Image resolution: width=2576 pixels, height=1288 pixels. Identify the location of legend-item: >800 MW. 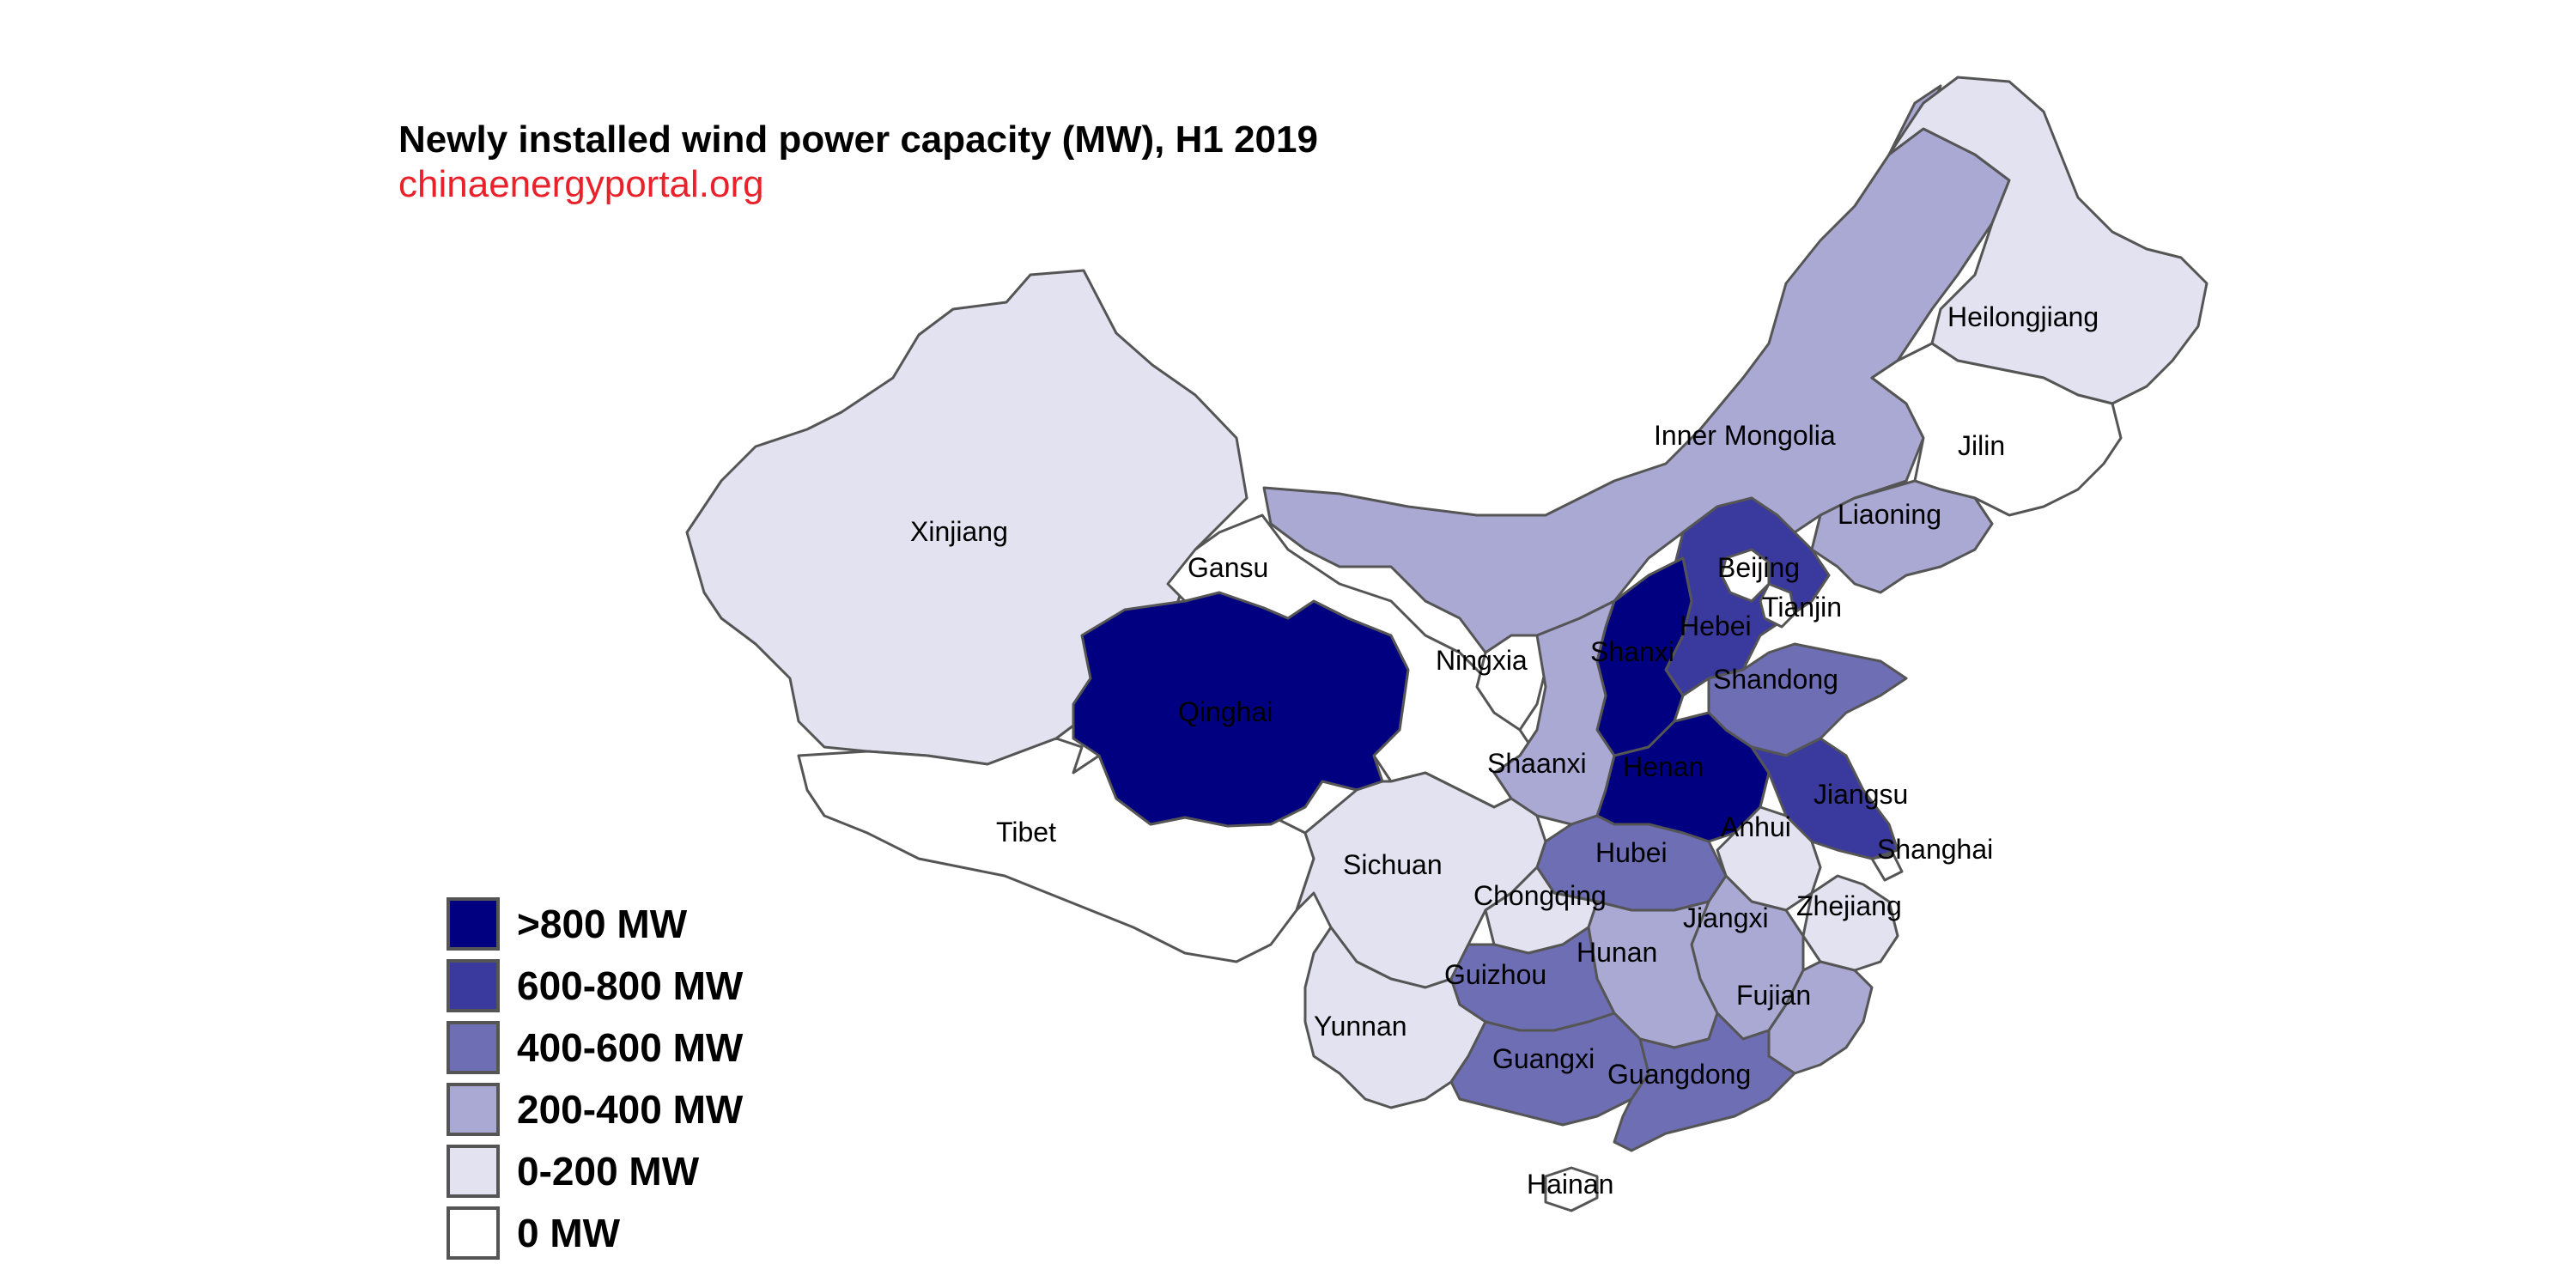
(595, 924).